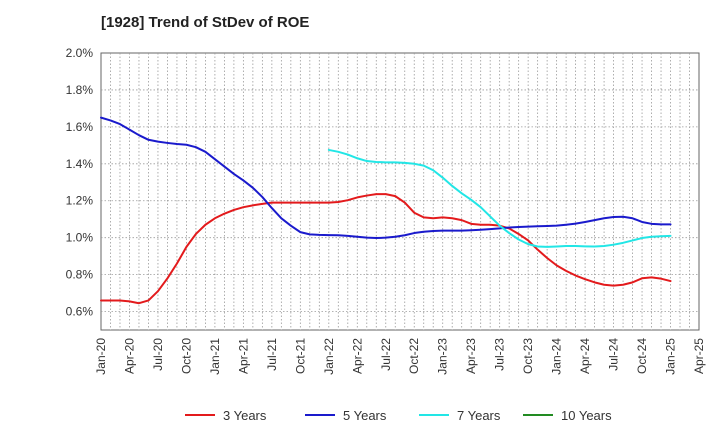 The image size is (720, 440). What do you see at coordinates (129, 356) in the screenshot?
I see `x-tick-label: Apr-20` at bounding box center [129, 356].